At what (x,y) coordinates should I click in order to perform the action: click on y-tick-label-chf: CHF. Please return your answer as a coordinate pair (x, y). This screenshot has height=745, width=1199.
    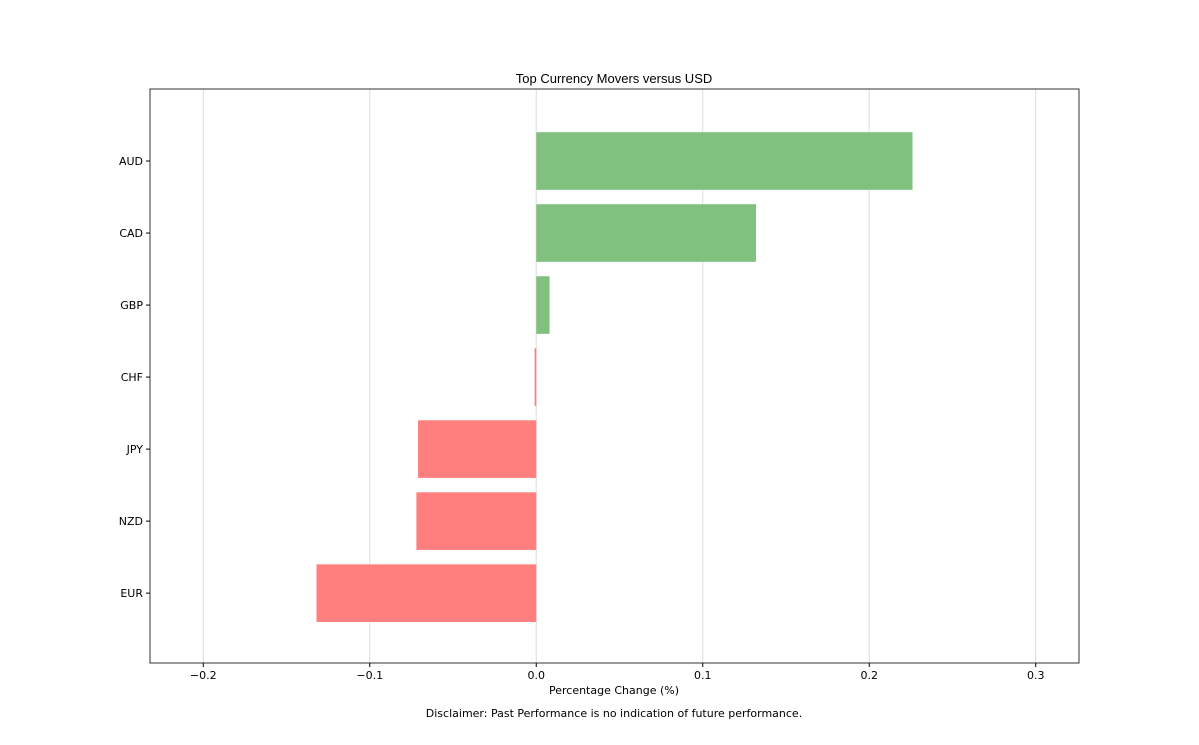
    Looking at the image, I should click on (132, 377).